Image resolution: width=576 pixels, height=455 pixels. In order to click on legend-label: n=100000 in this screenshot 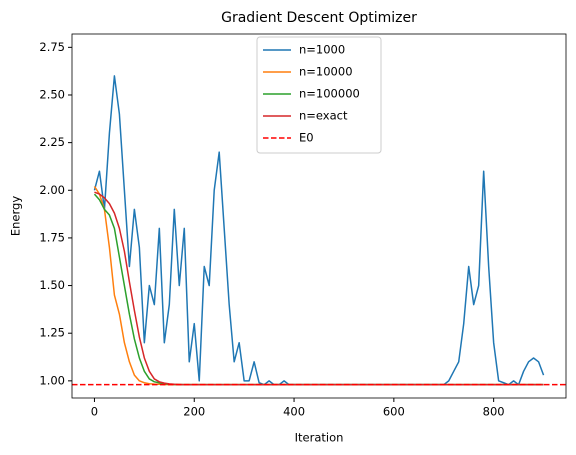, I will do `click(329, 94)`.